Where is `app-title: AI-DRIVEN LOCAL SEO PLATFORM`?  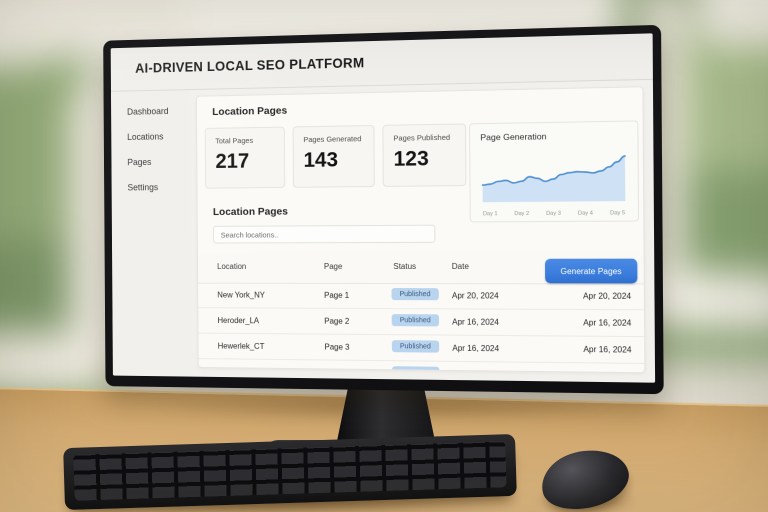
app-title: AI-DRIVEN LOCAL SEO PLATFORM is located at coordinates (250, 65).